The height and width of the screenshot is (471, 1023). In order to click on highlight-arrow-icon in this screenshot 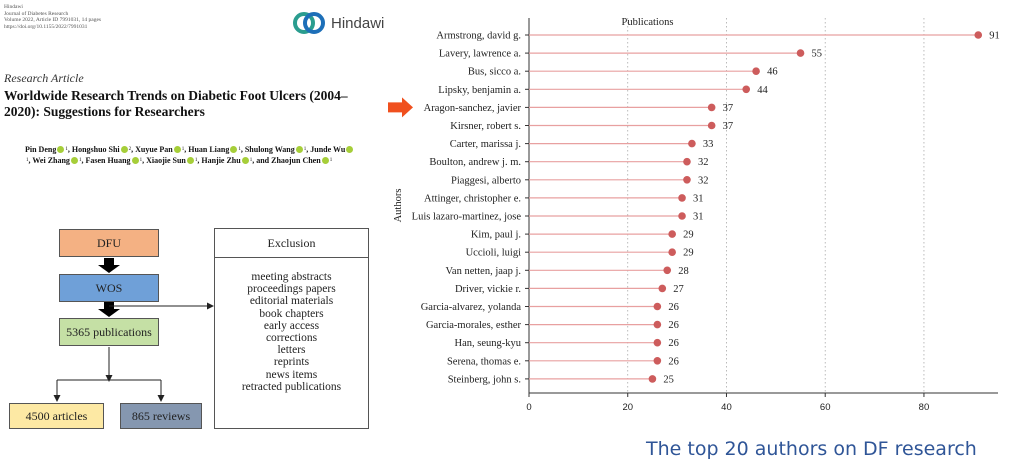, I will do `click(400, 107)`.